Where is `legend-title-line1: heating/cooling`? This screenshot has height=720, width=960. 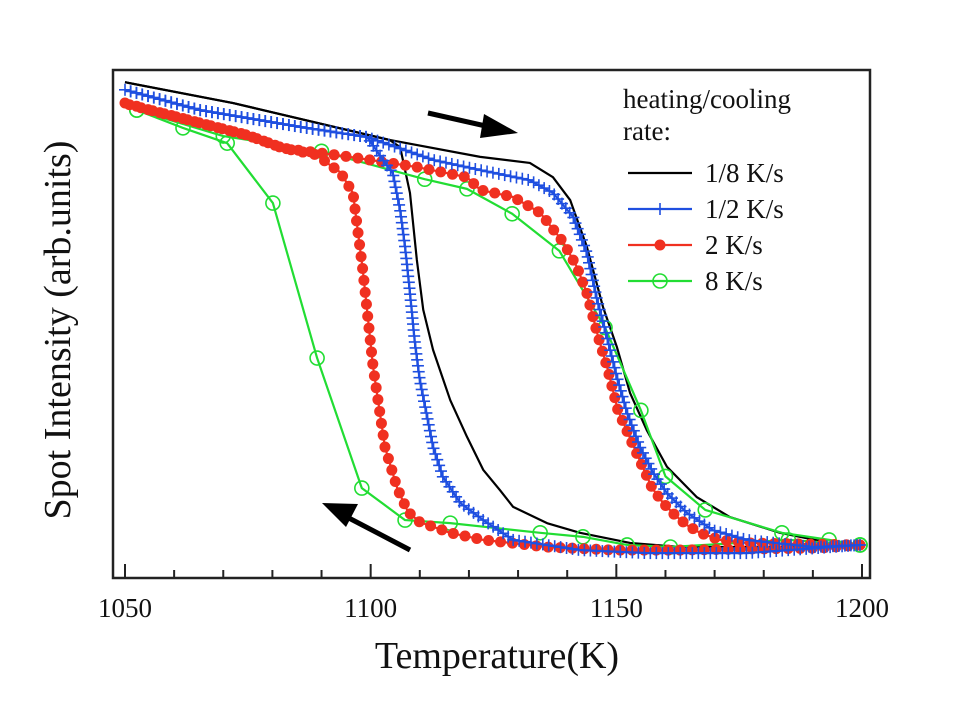
legend-title-line1: heating/cooling is located at coordinates (707, 99).